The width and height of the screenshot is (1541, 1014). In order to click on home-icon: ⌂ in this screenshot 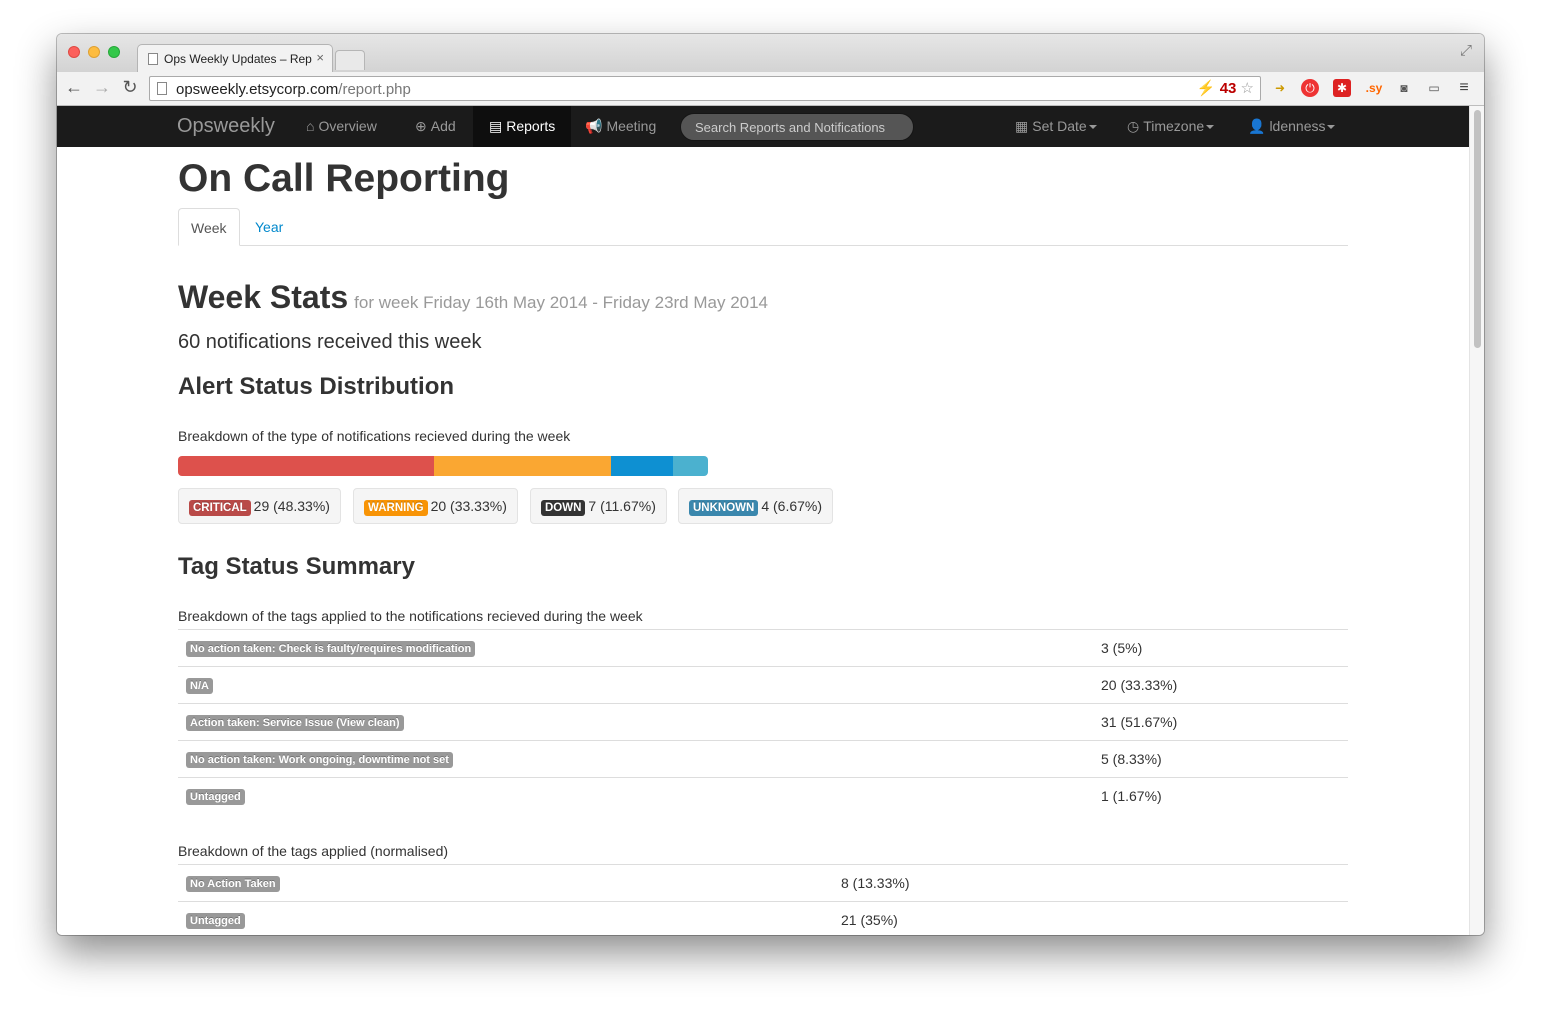, I will do `click(310, 126)`.